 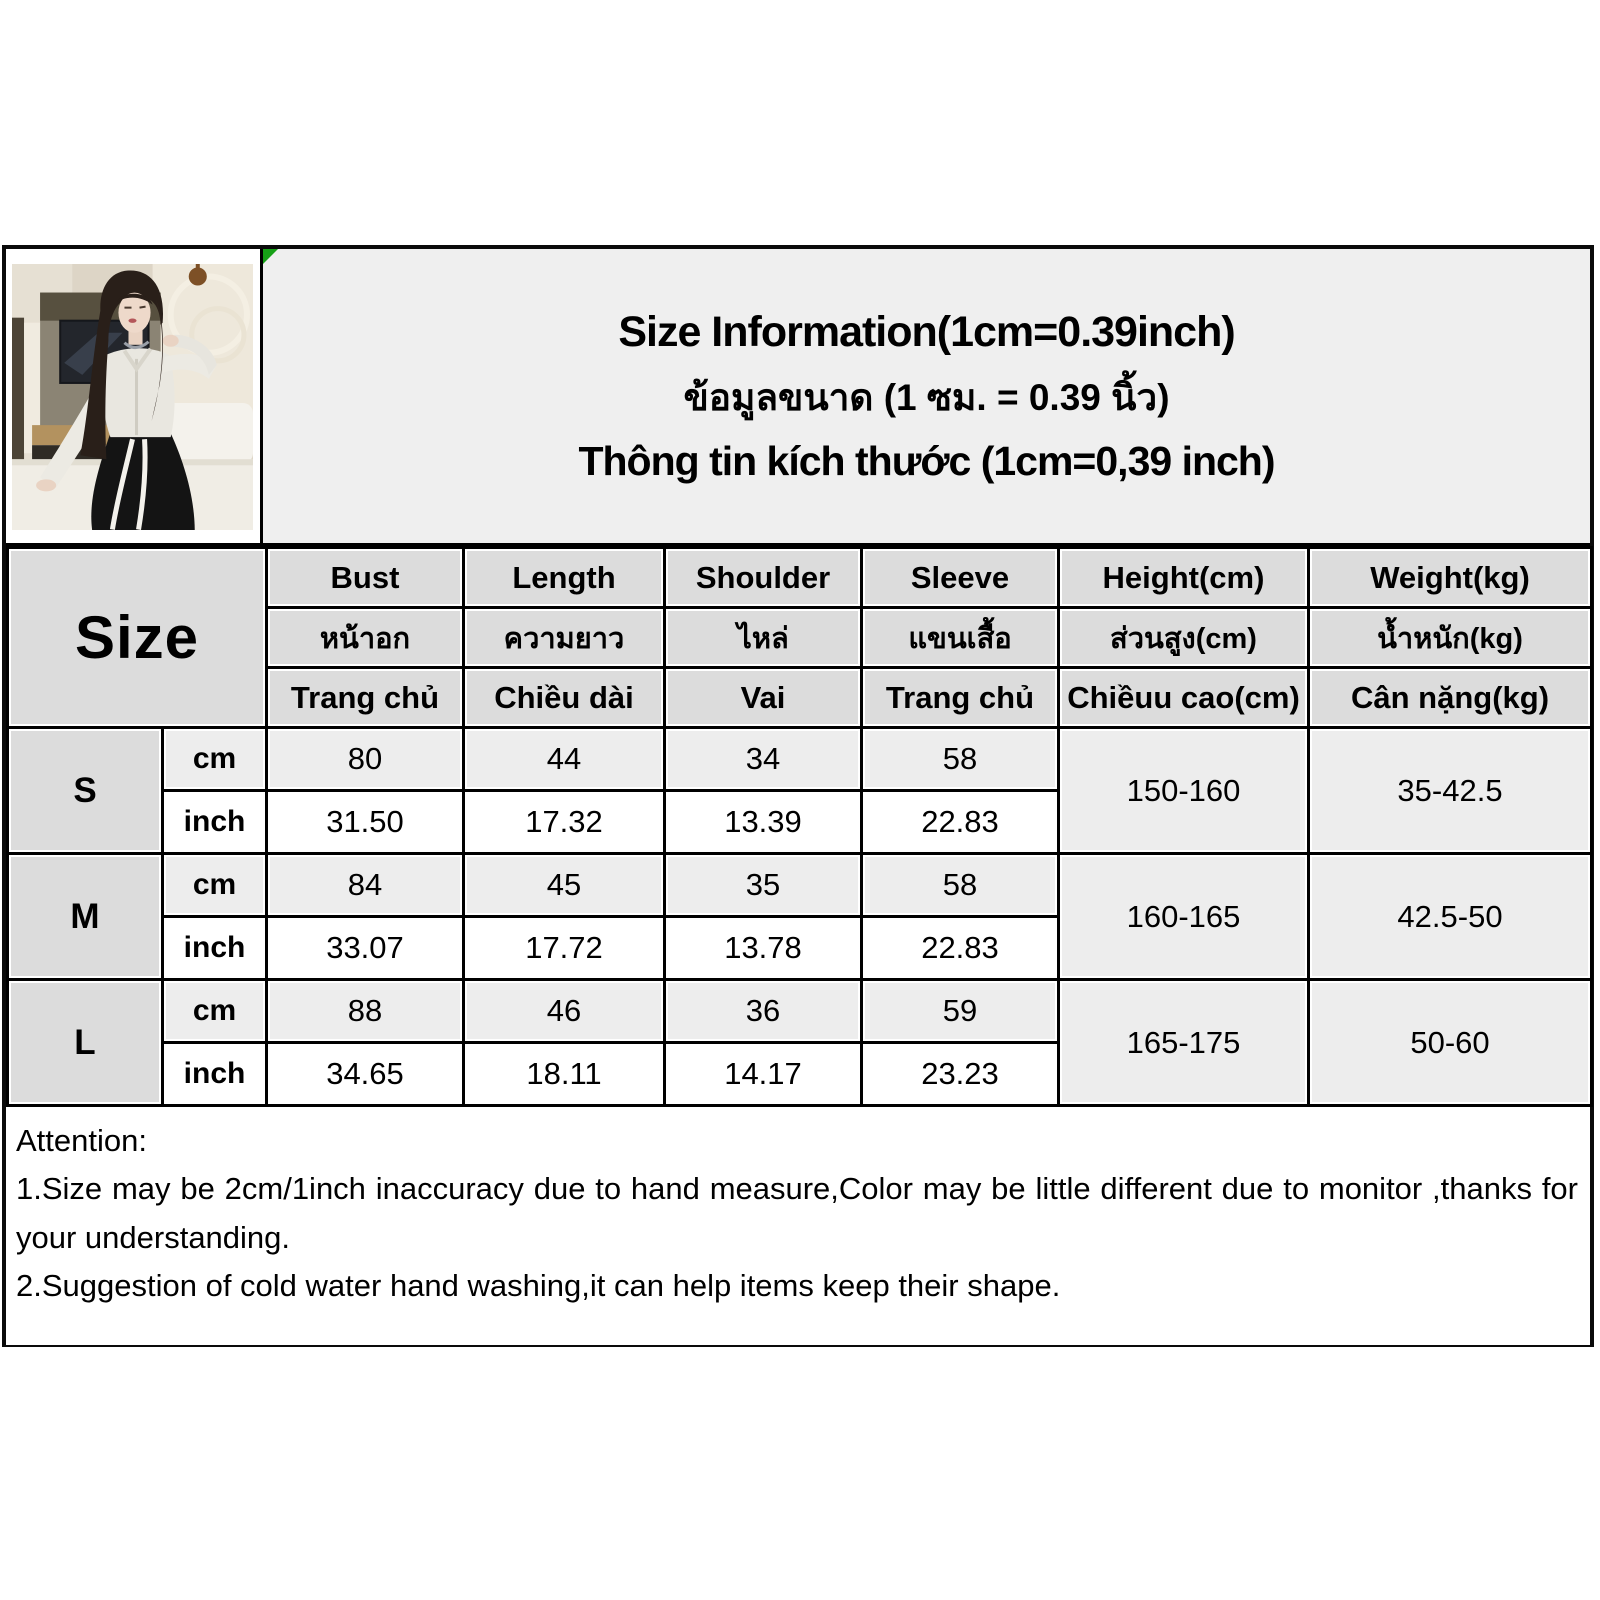 What do you see at coordinates (960, 637) in the screenshot?
I see `col-sleeve-th: แขนเสื้อ` at bounding box center [960, 637].